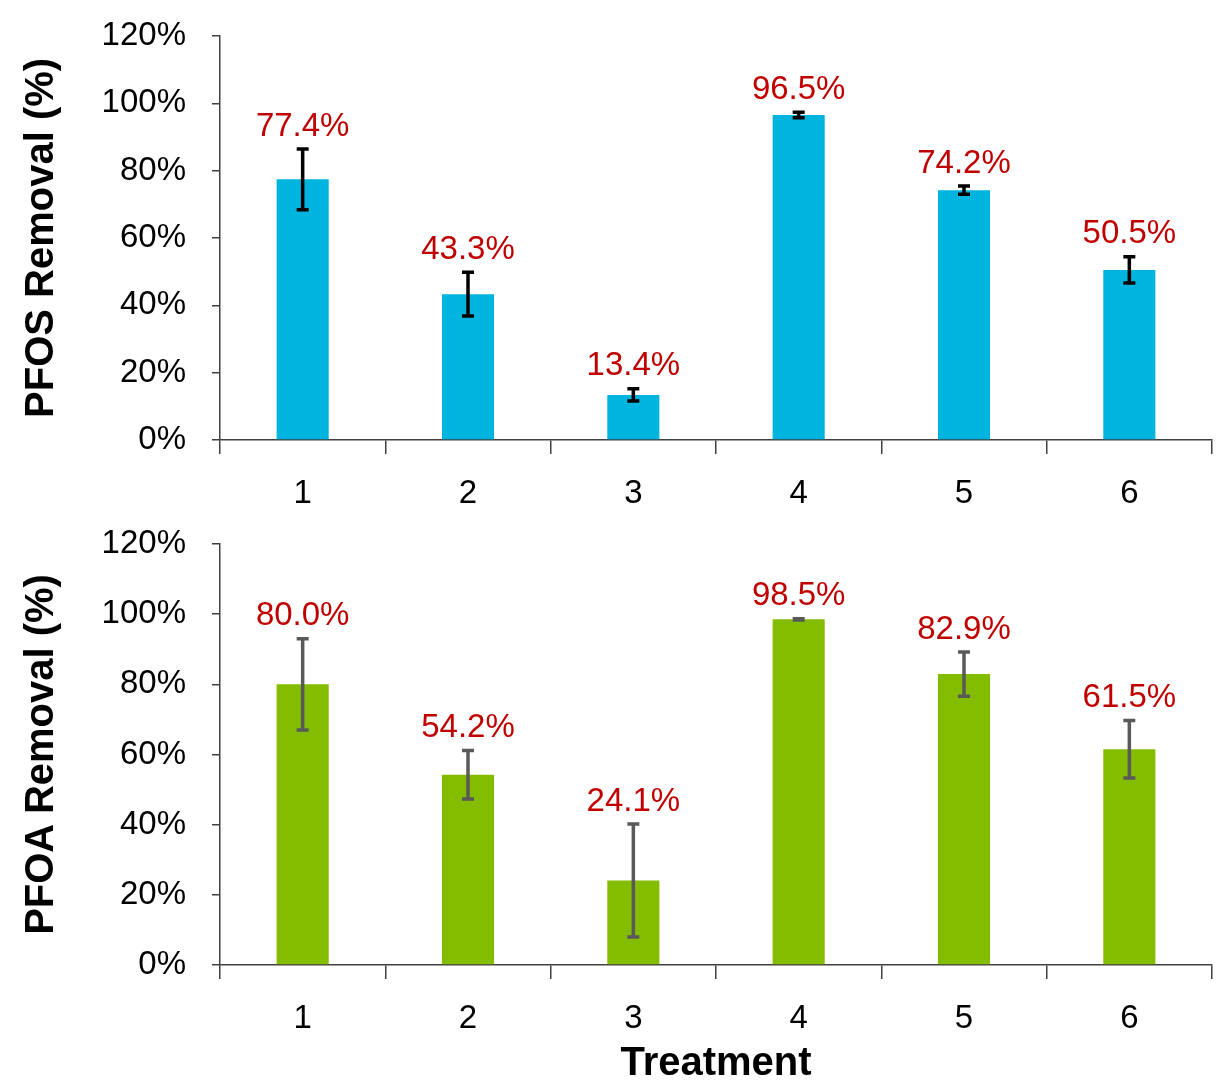 The height and width of the screenshot is (1088, 1225). Describe the element at coordinates (964, 627) in the screenshot. I see `data-label: 82.9%` at that location.